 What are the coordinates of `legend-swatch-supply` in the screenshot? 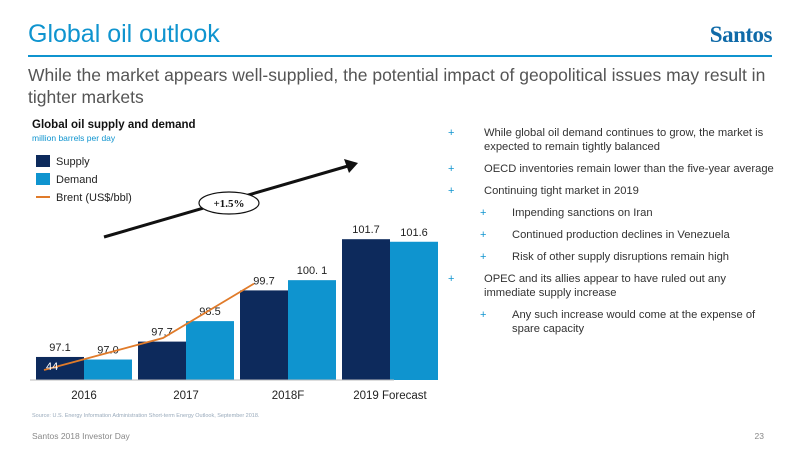 It's located at (43, 161).